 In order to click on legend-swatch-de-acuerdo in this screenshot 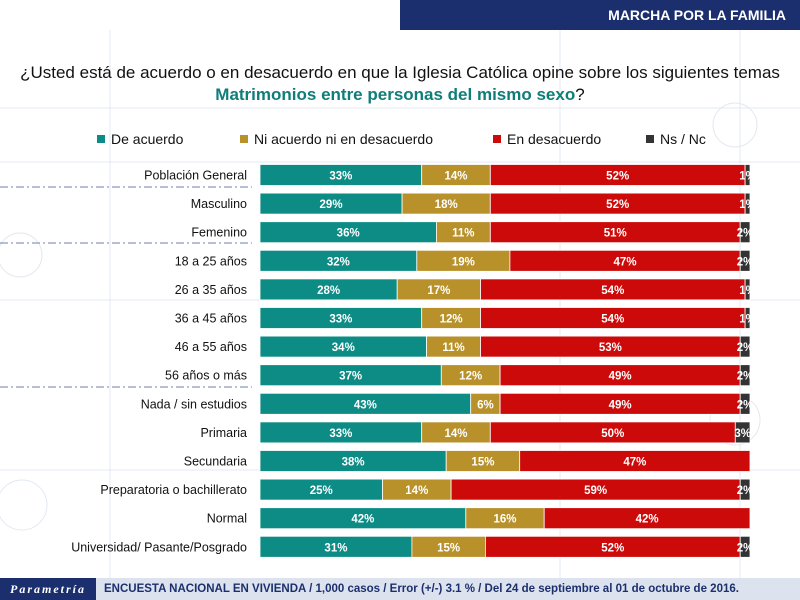, I will do `click(101, 139)`.